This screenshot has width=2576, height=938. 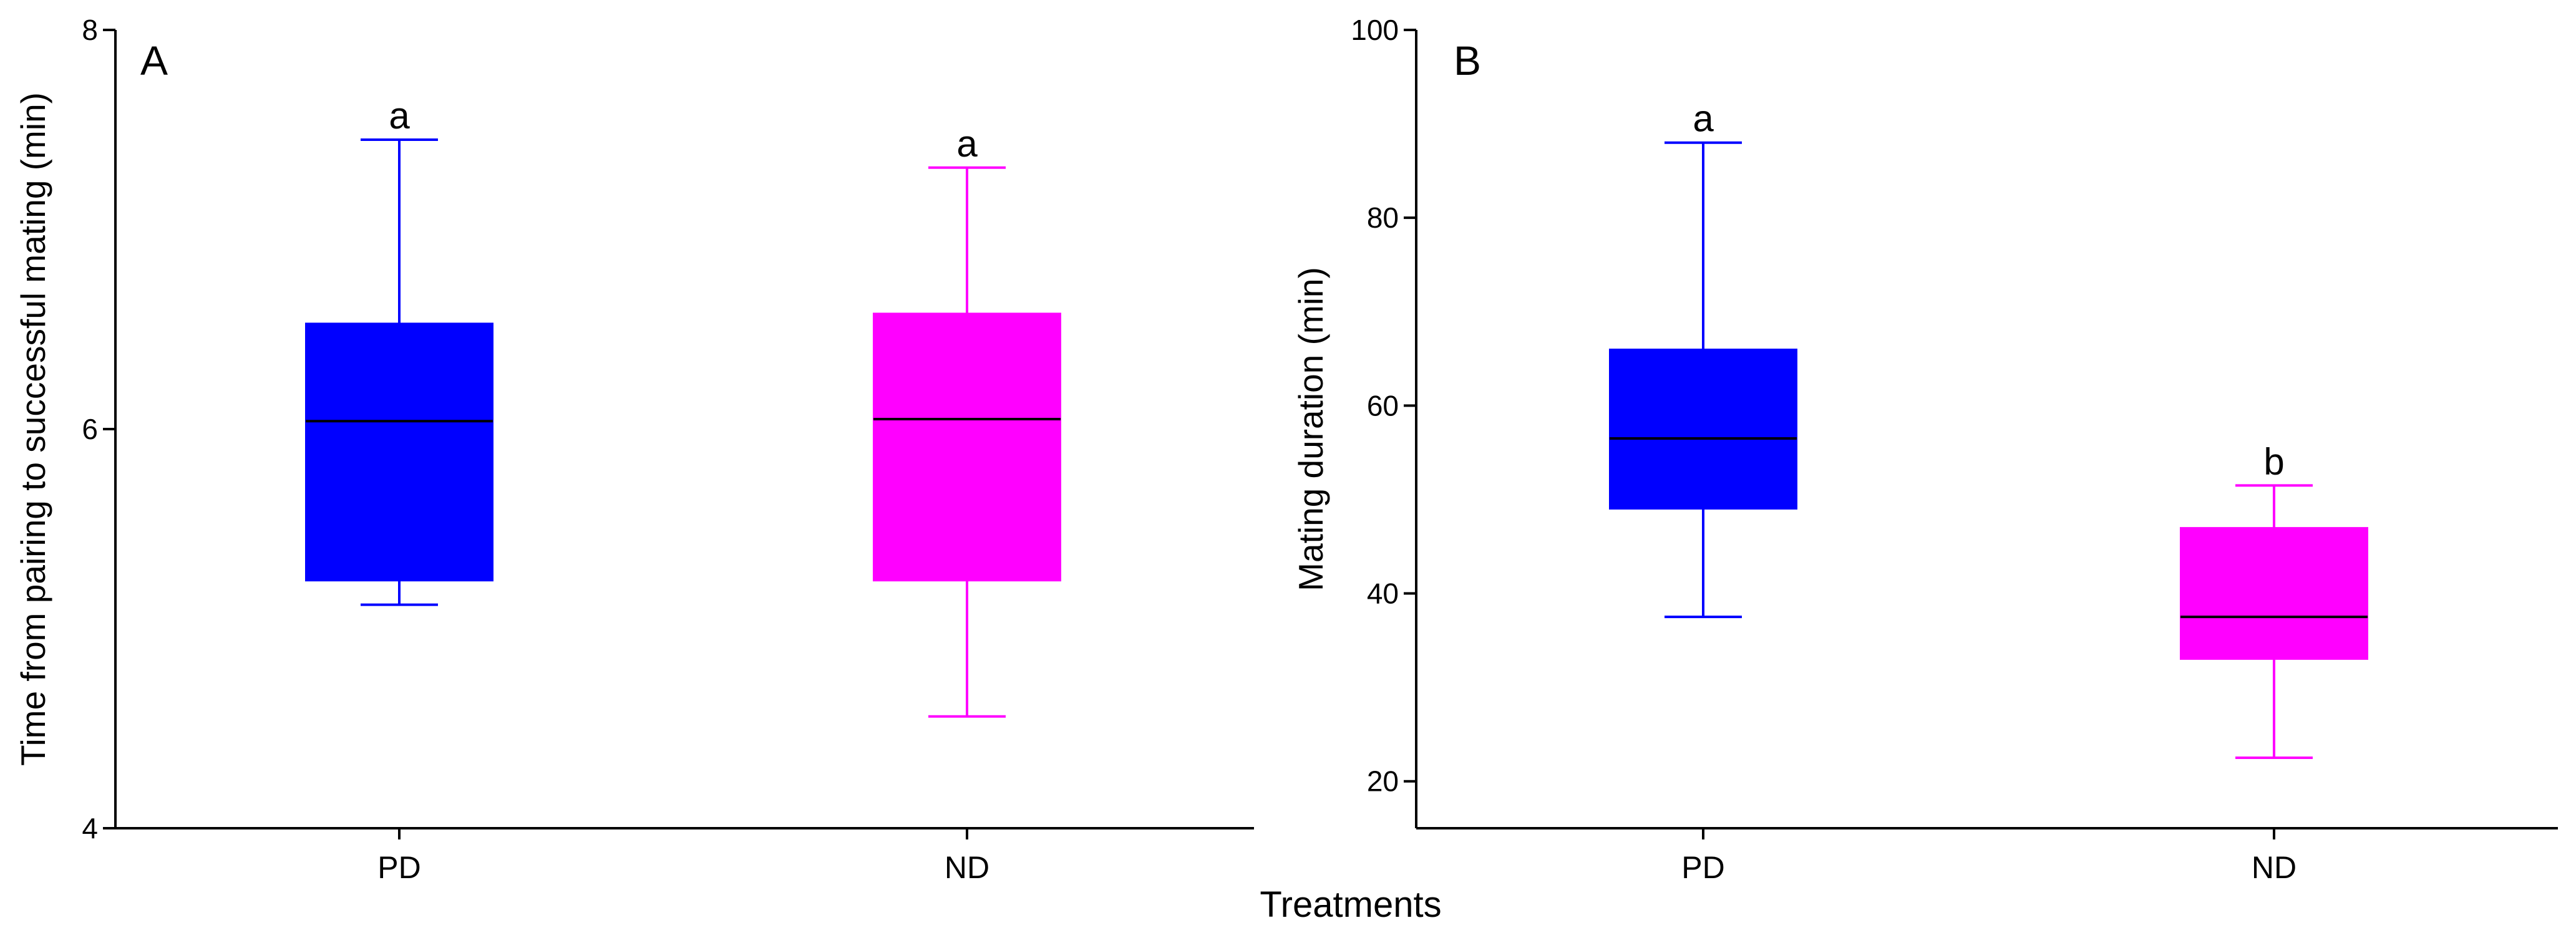 What do you see at coordinates (2274, 593) in the screenshot?
I see `panel-b-nd-box` at bounding box center [2274, 593].